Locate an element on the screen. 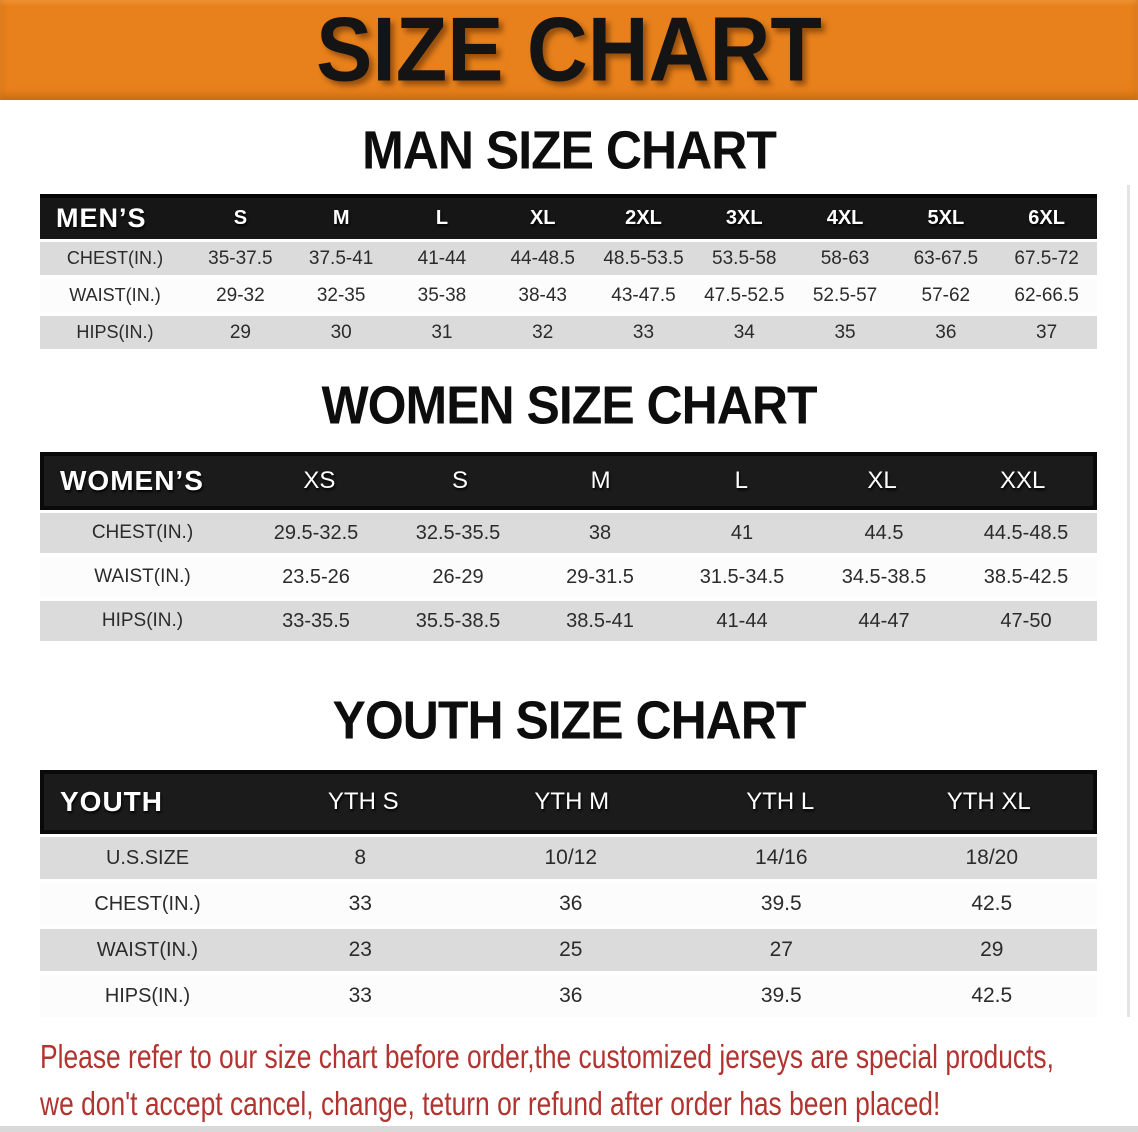  men-cell-value: 43-47.5 is located at coordinates (643, 295).